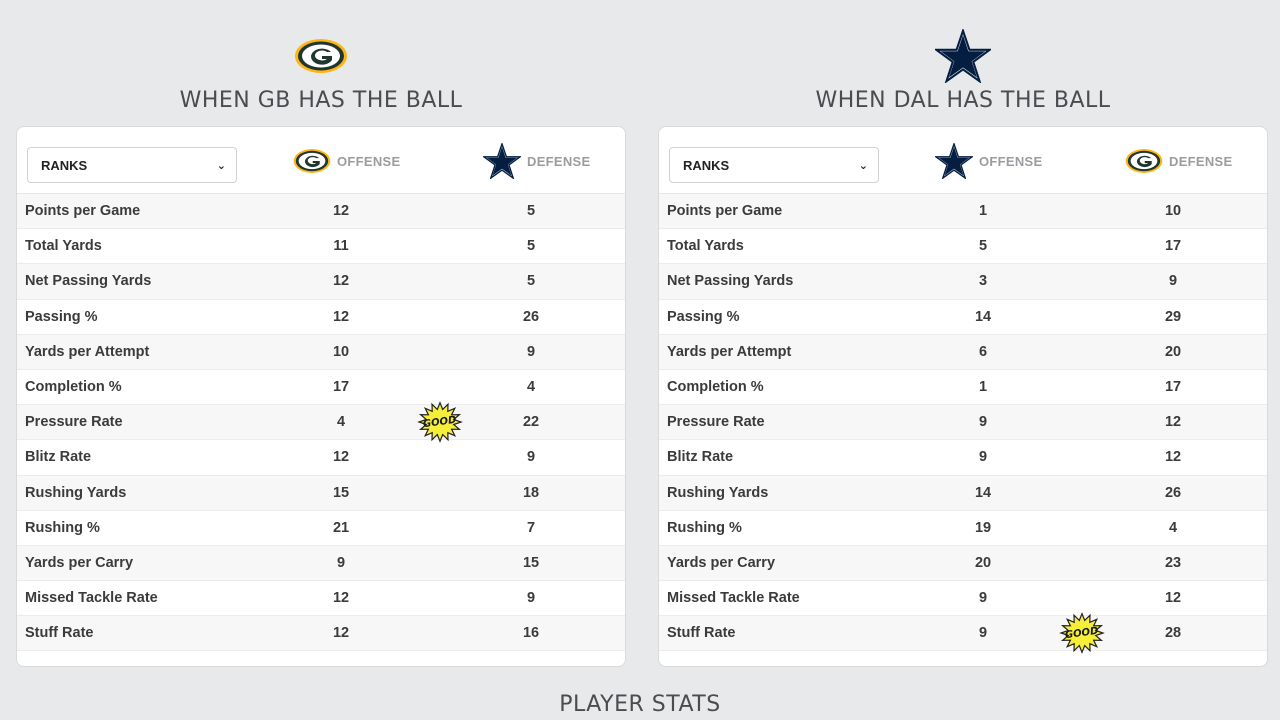 This screenshot has width=1280, height=720. What do you see at coordinates (321, 352) in the screenshot?
I see `table-row: Yards per Attempt 10 9` at bounding box center [321, 352].